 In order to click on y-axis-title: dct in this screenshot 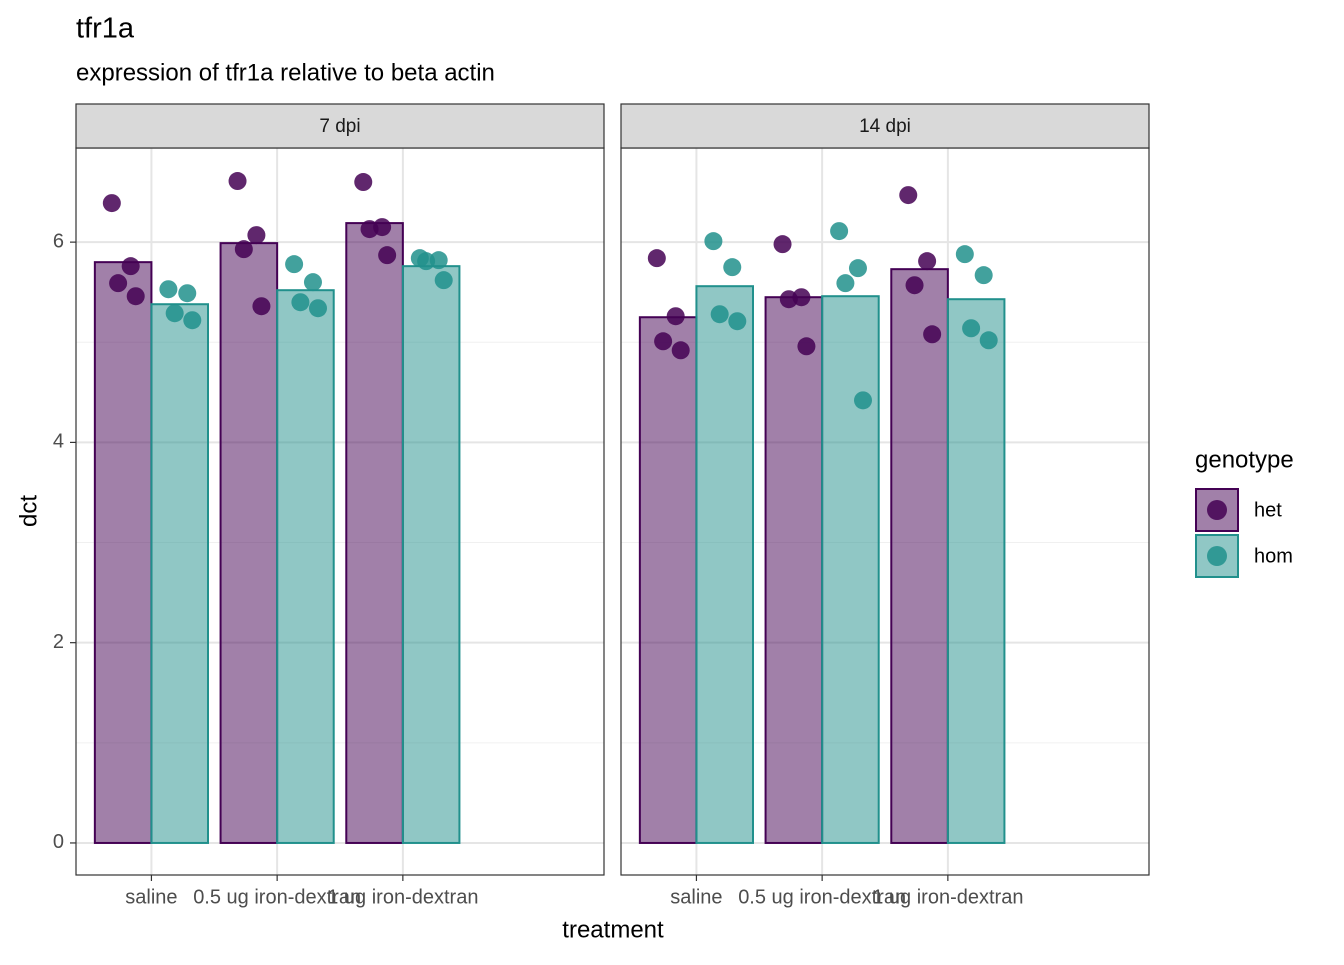, I will do `click(28, 511)`.